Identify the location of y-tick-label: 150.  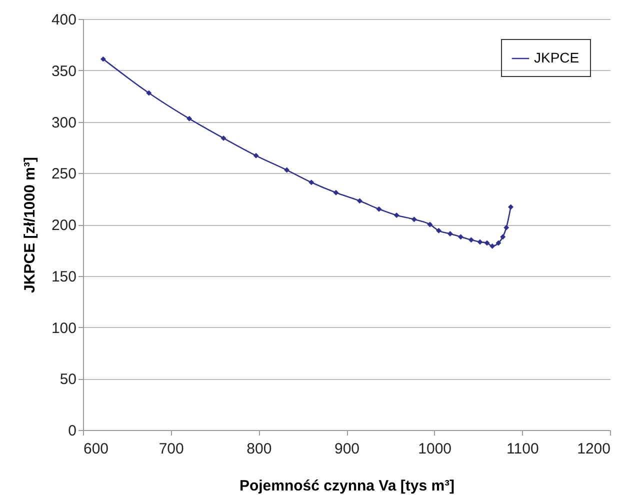
(63, 277).